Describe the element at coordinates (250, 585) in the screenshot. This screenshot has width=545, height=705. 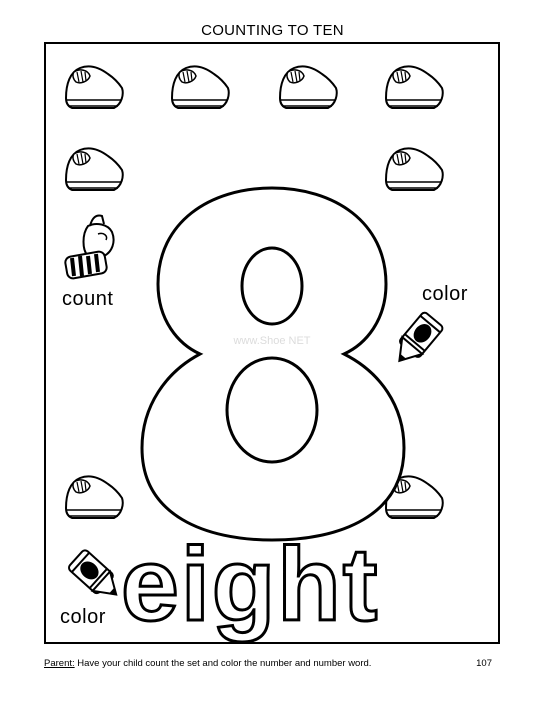
I see `number-word: eight` at that location.